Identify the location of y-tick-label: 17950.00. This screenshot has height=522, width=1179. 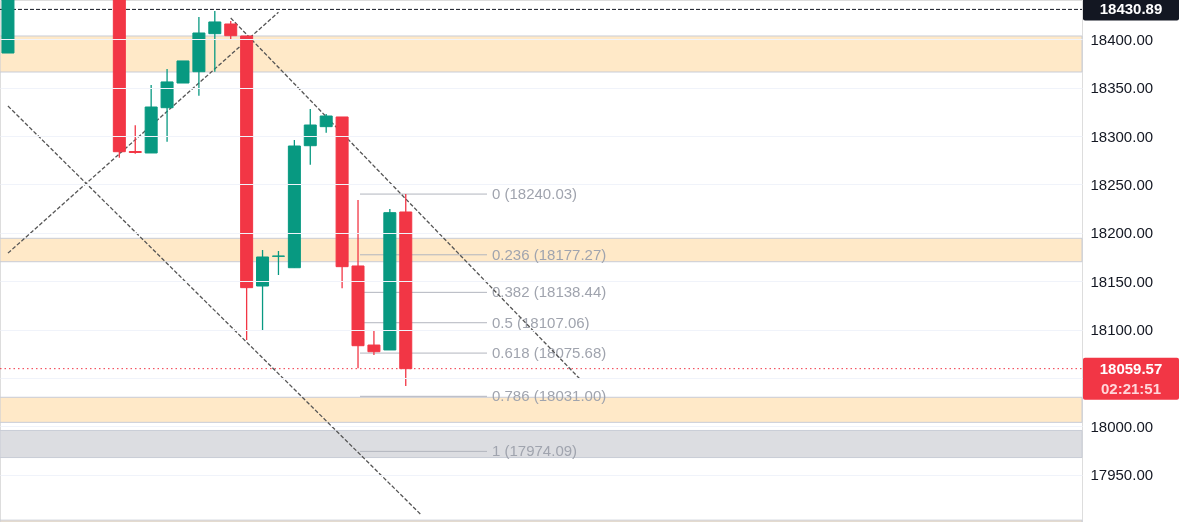
(1122, 475).